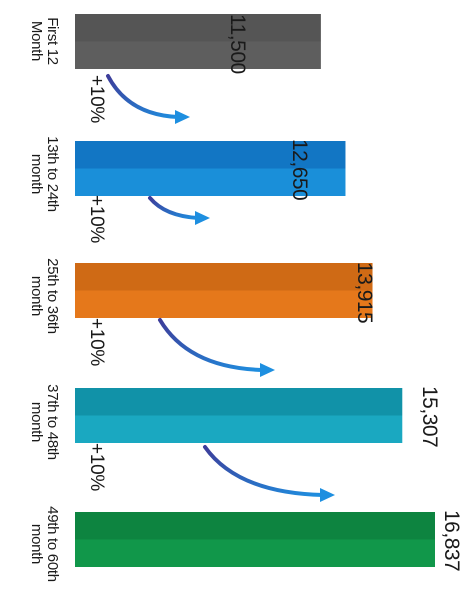 The width and height of the screenshot is (470, 597). I want to click on value-label: 11,500, so click(237, 44).